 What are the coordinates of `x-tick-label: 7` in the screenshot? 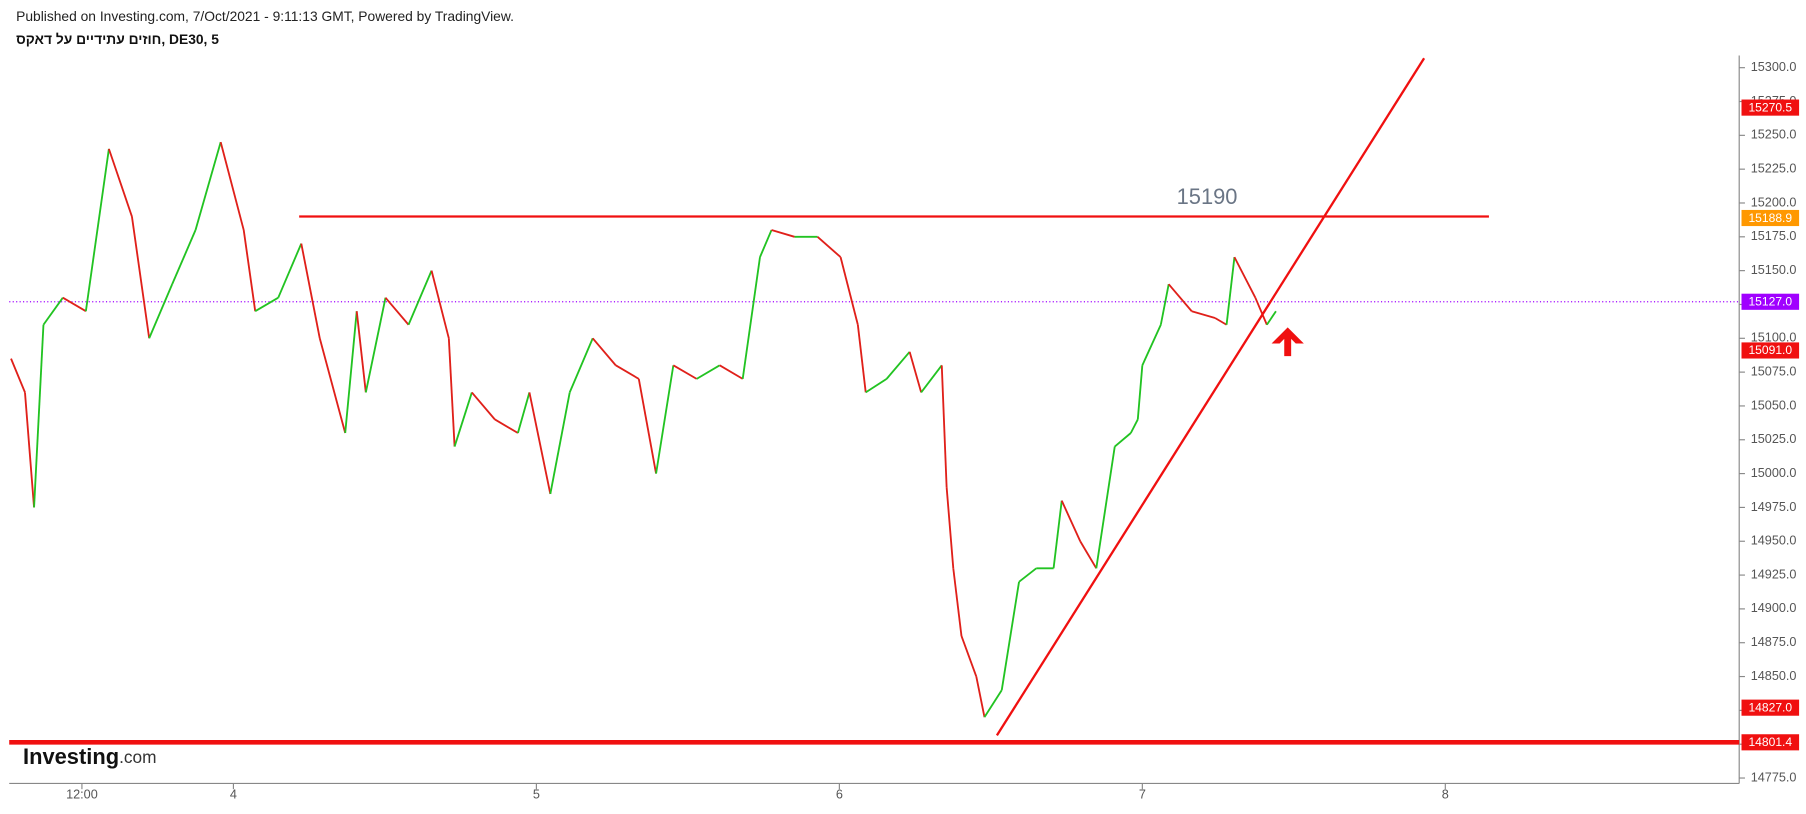 It's located at (1142, 794).